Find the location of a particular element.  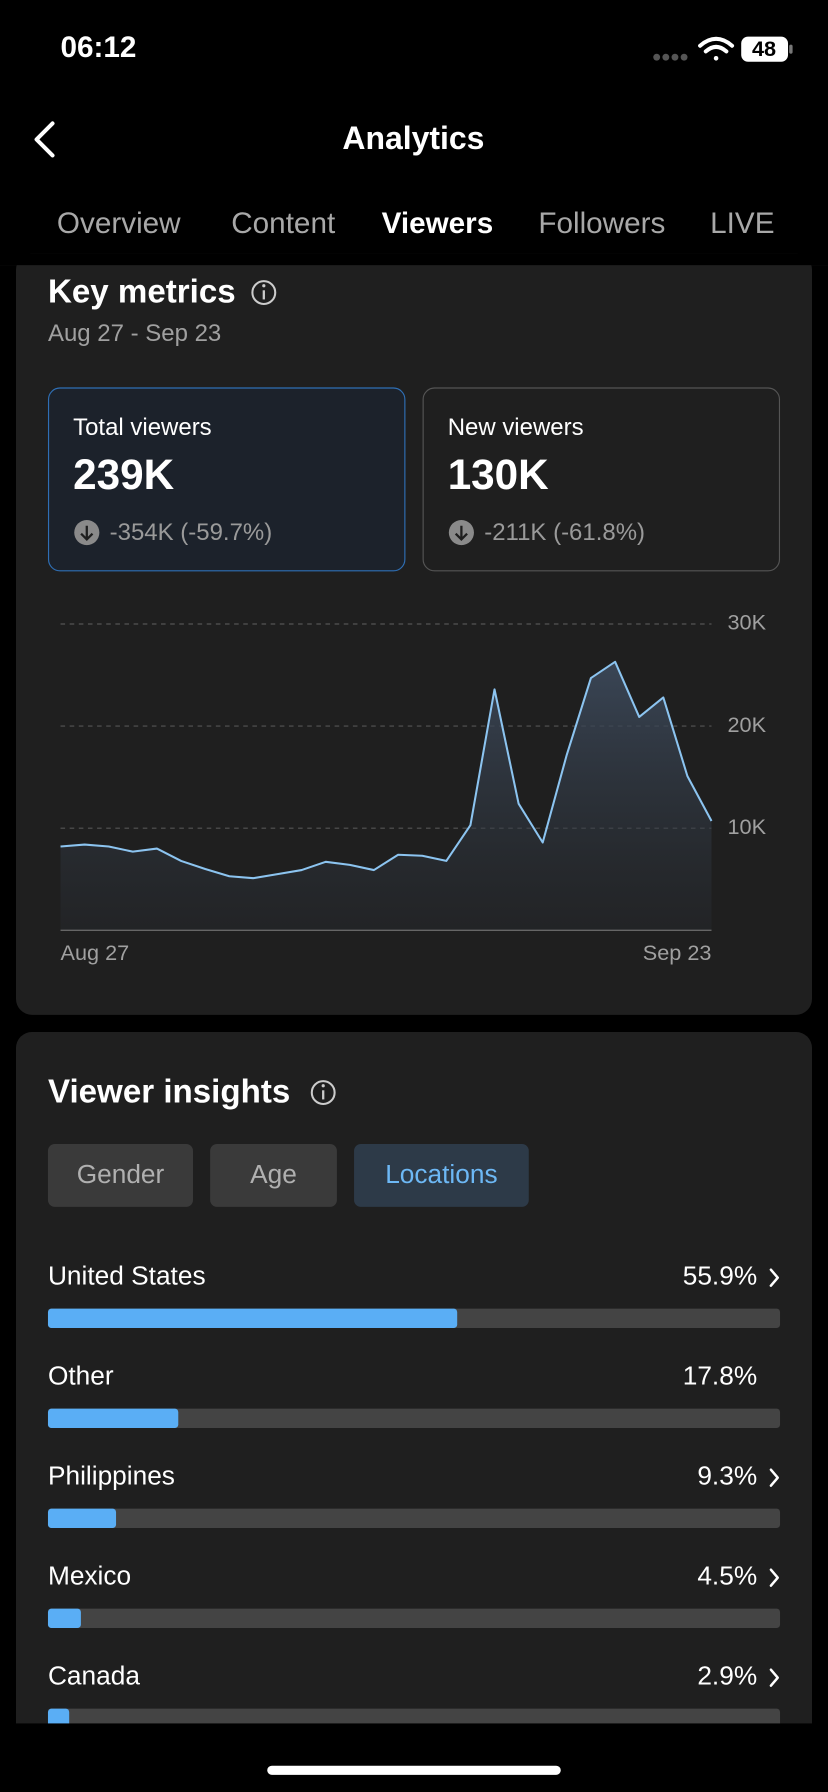

location-percent: 2.9% is located at coordinates (727, 1676).